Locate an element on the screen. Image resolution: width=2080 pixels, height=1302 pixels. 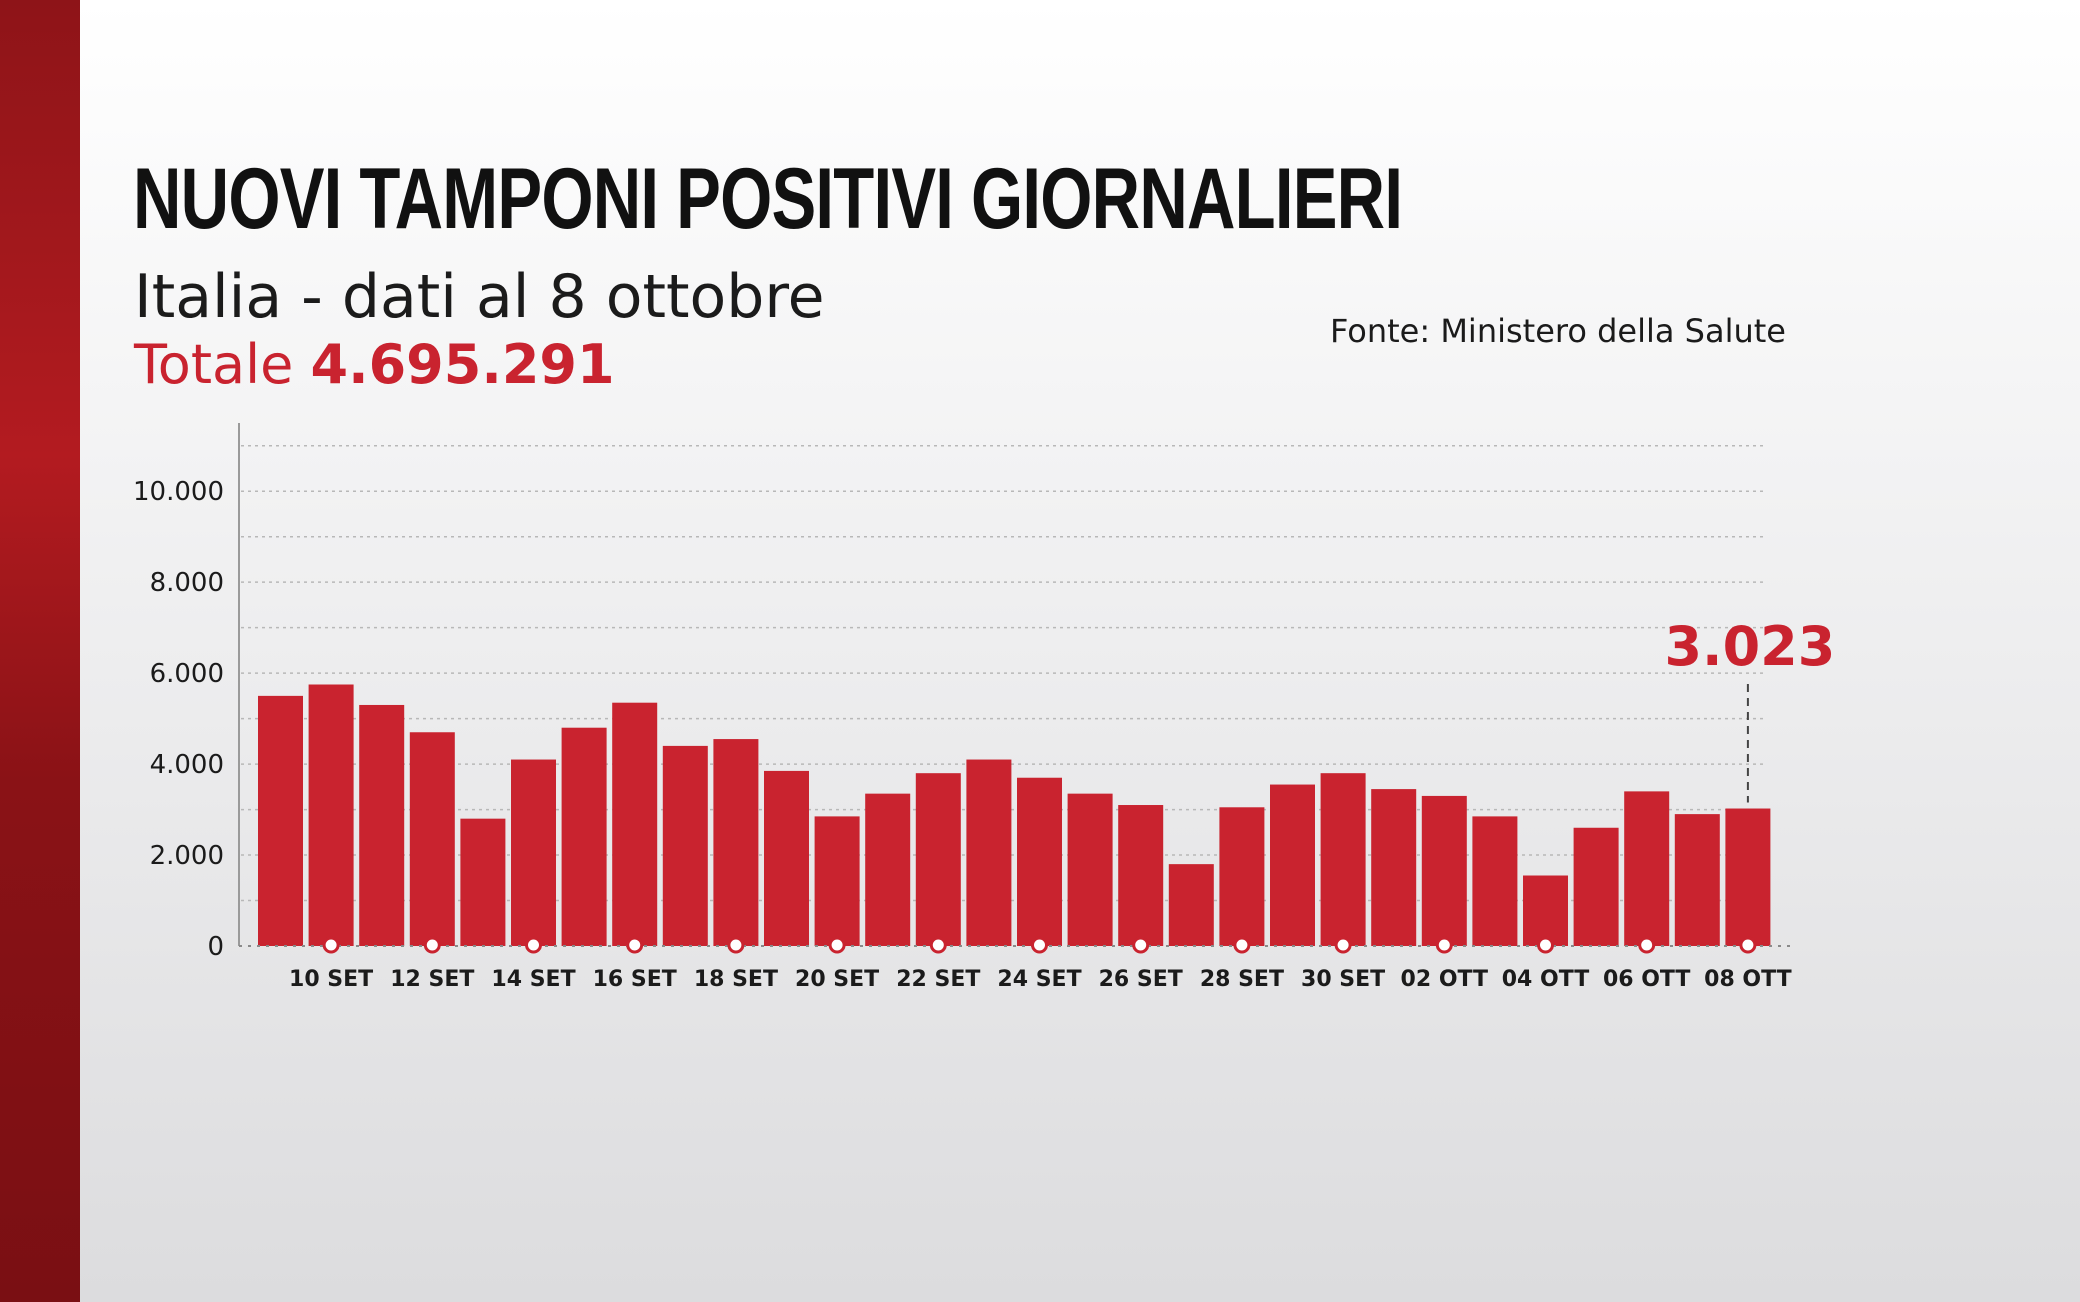
bars is located at coordinates (1014, 815).